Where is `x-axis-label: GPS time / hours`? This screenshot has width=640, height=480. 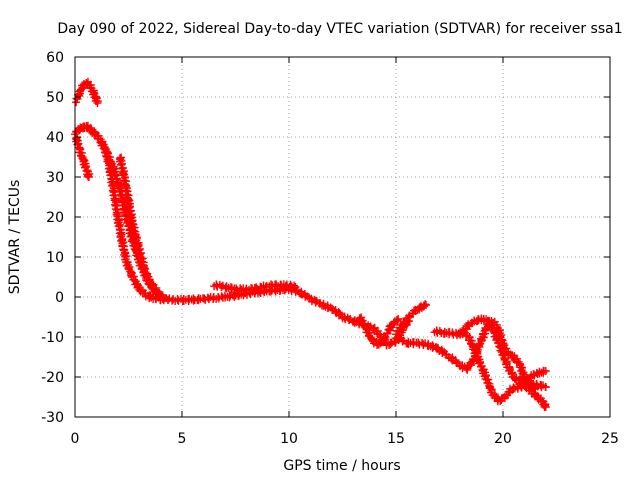 x-axis-label: GPS time / hours is located at coordinates (341, 466).